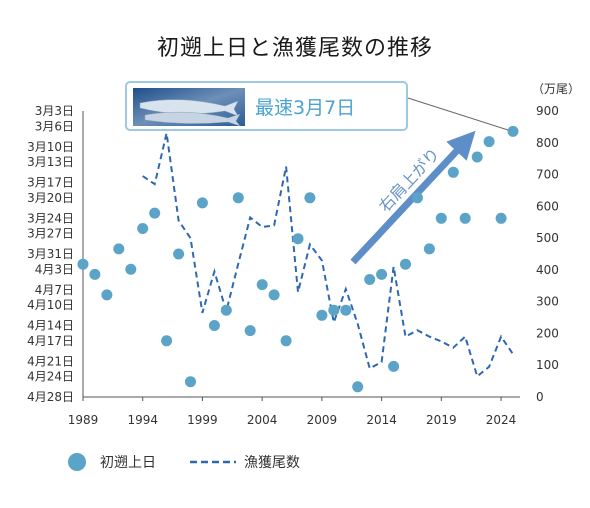  I want to click on left-tick-label: 4月24日, so click(50, 377).